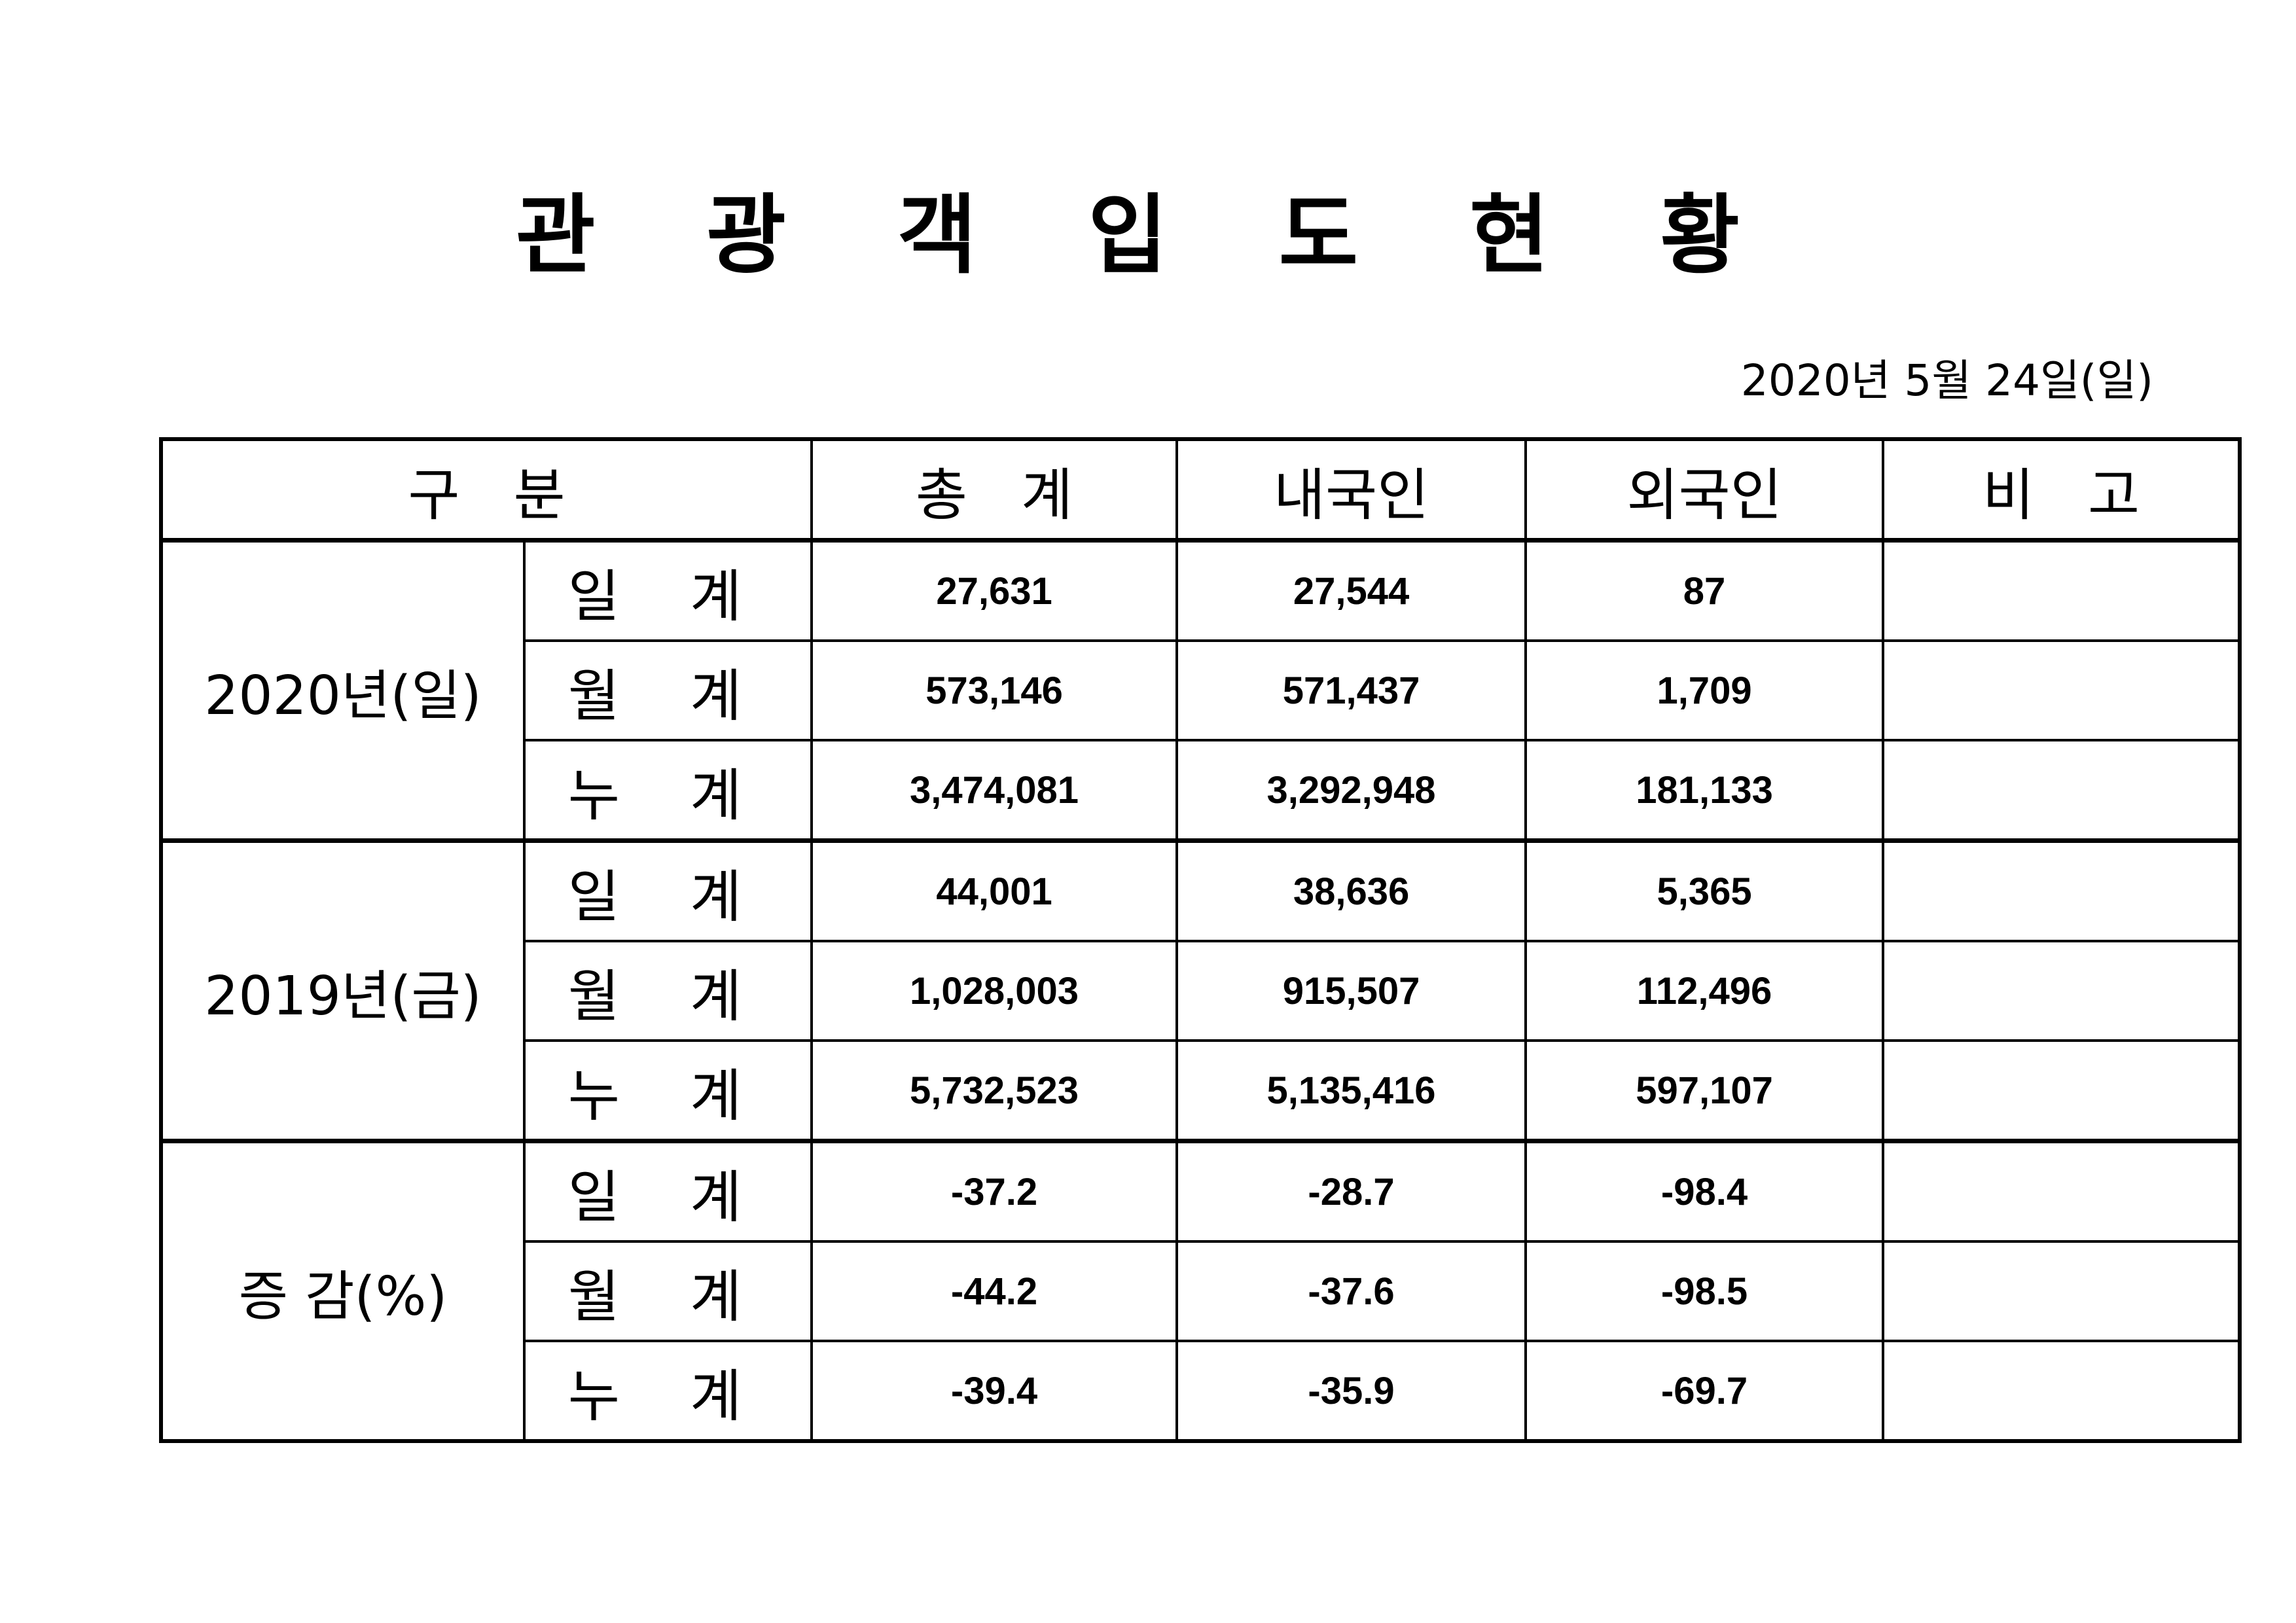 The height and width of the screenshot is (1623, 2296). Describe the element at coordinates (1704, 1291) in the screenshot. I see `foreign-cell: -98.5` at that location.